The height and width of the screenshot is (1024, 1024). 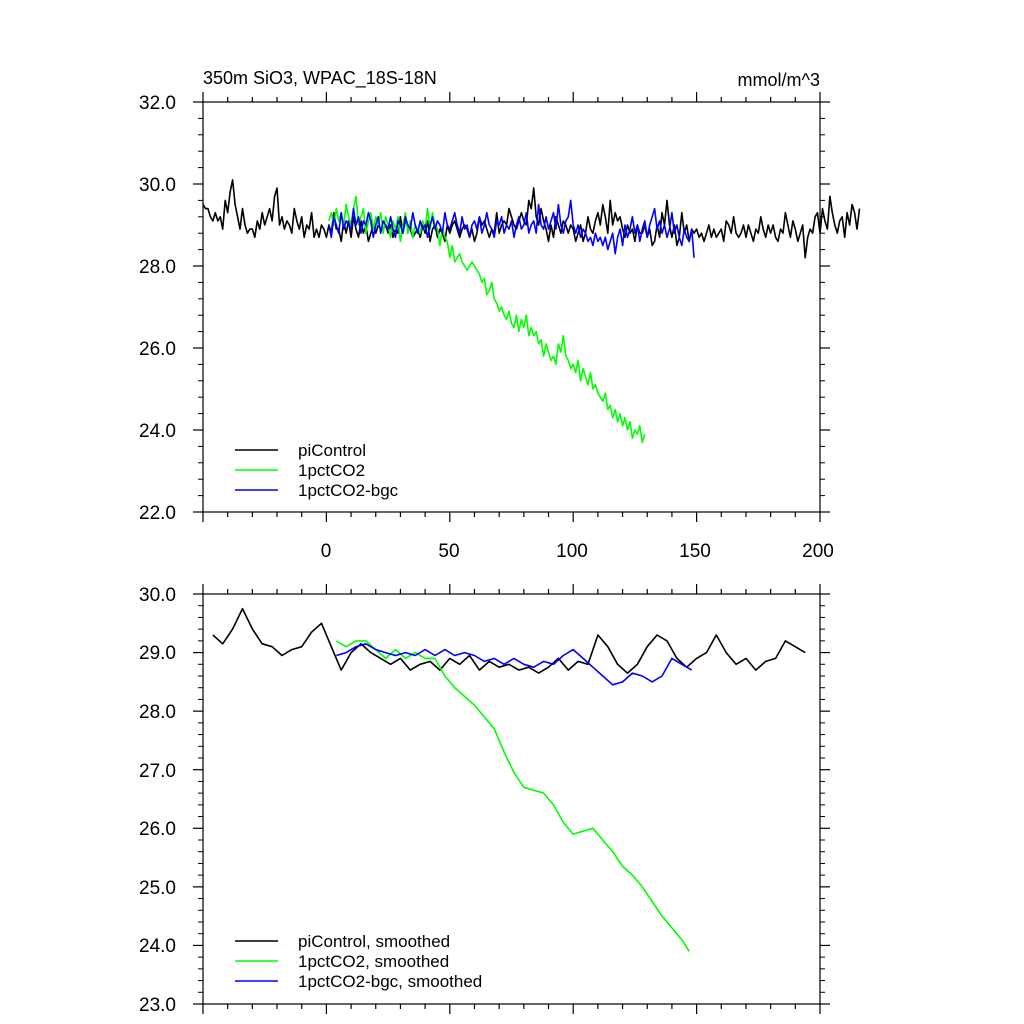 I want to click on legend-label: piControl, so click(x=332, y=450).